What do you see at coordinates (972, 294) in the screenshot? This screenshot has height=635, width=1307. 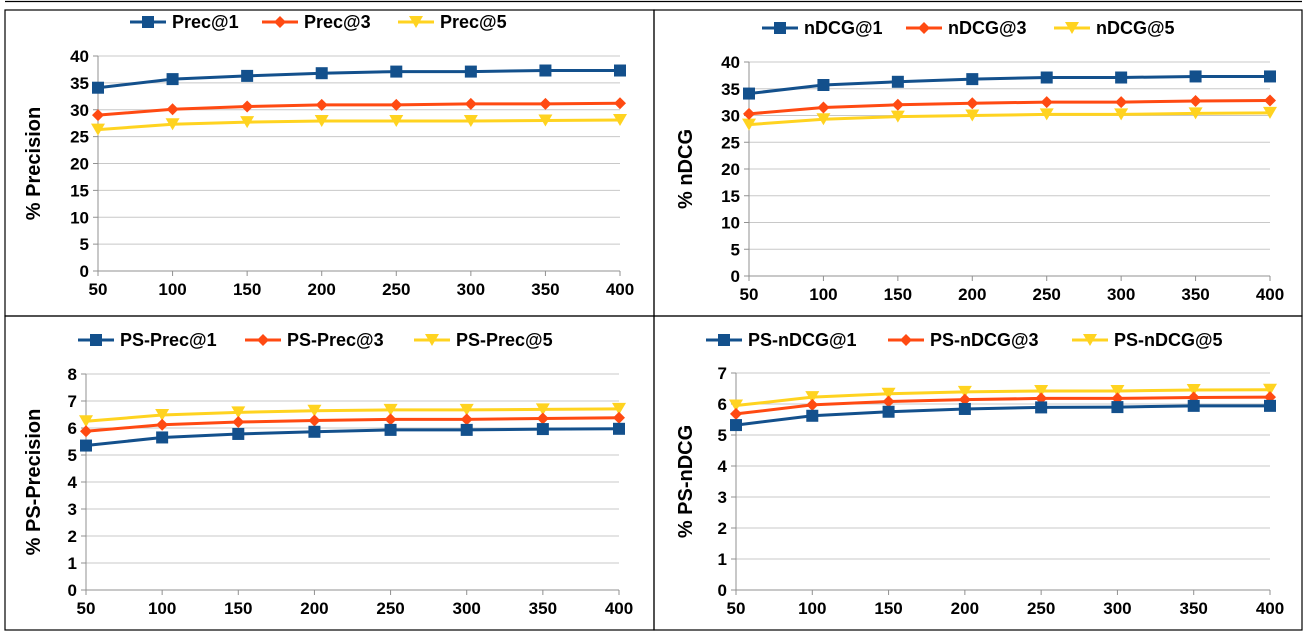 I see `x-tick-label: 200` at bounding box center [972, 294].